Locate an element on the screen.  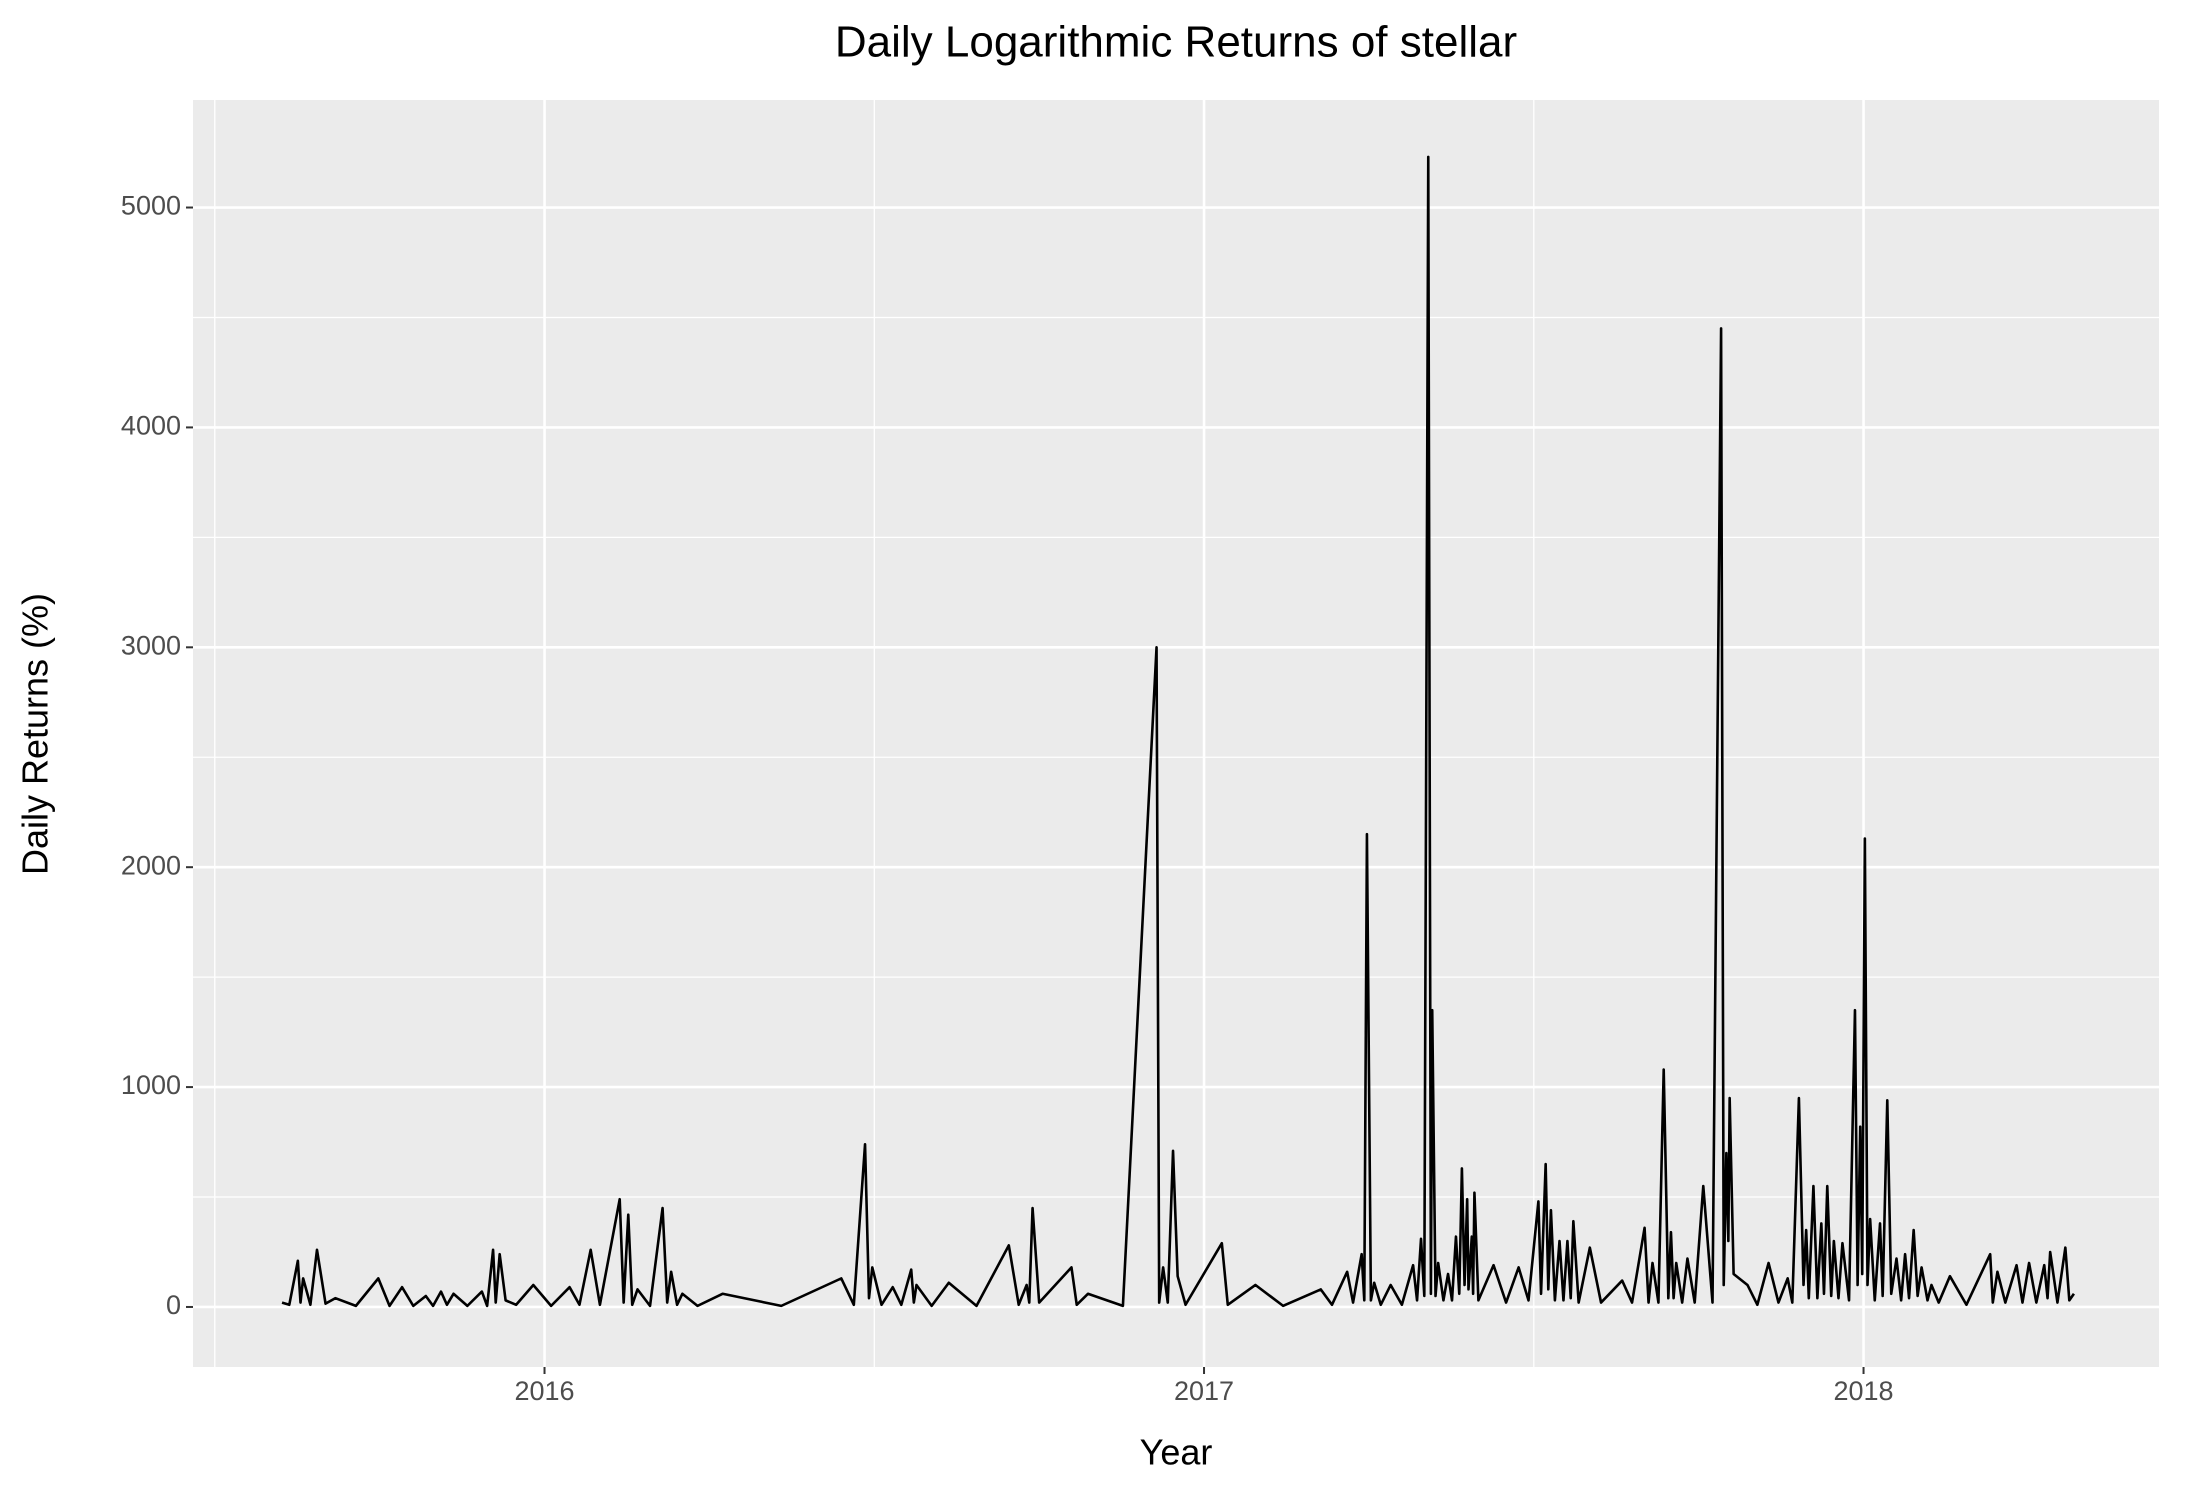
y-tick-label: 4000 is located at coordinates (151, 426).